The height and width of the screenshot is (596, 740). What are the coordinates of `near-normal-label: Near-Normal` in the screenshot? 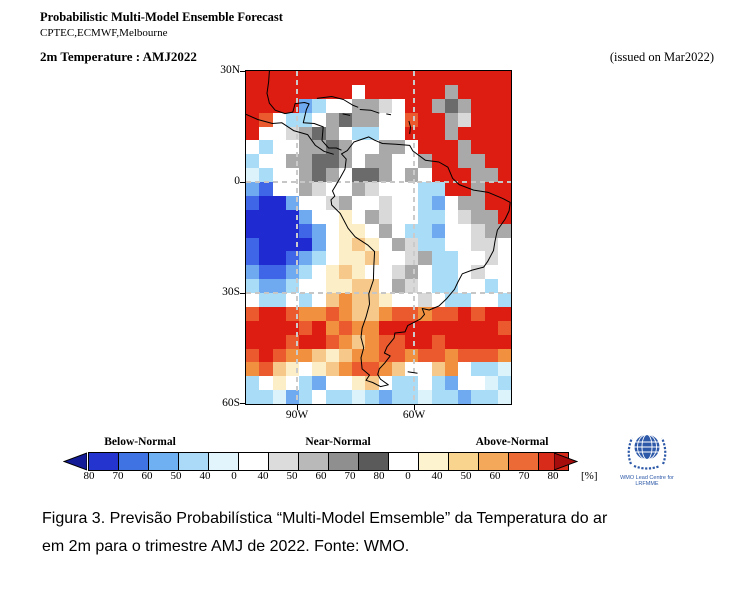 It's located at (338, 442).